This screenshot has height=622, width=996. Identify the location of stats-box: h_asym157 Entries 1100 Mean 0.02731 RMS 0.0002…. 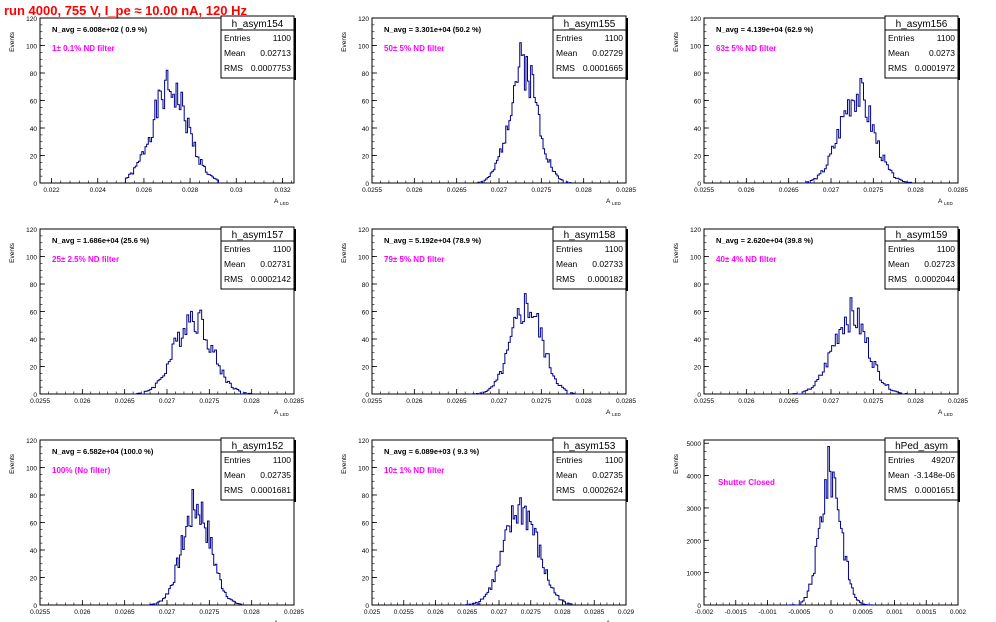
(258, 258).